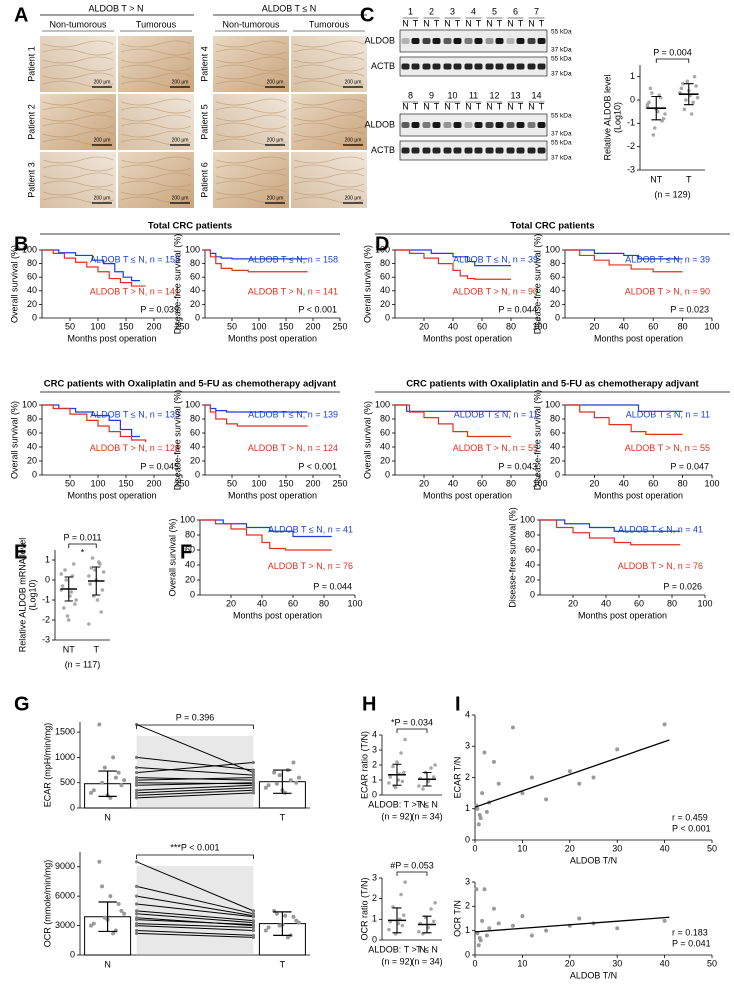 The image size is (734, 1000). Describe the element at coordinates (67, 782) in the screenshot. I see `y-tick-label: 500` at that location.